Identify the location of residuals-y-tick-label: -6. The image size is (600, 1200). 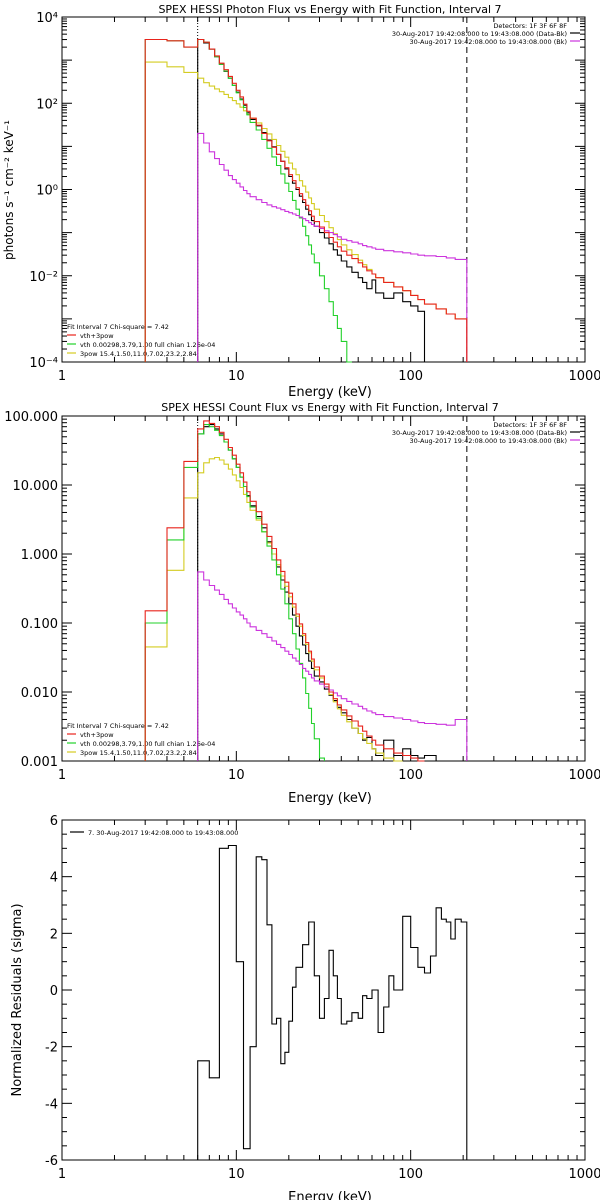
(51, 1161).